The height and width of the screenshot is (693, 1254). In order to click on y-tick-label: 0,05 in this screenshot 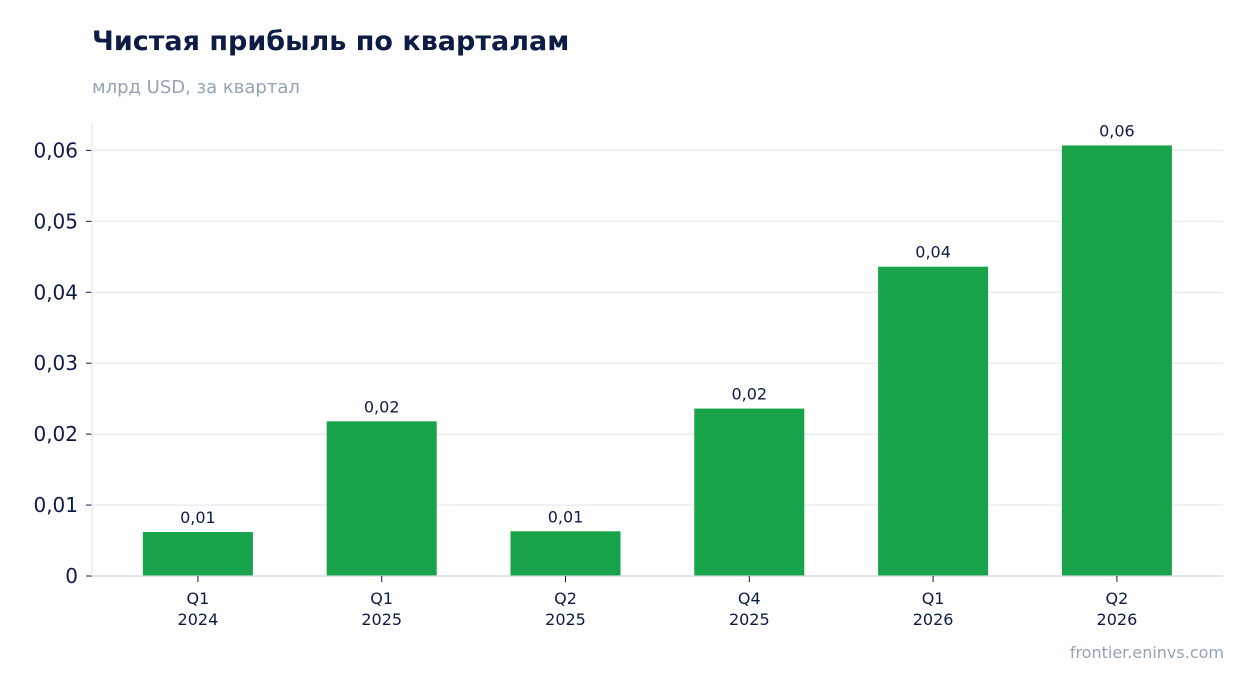, I will do `click(55, 221)`.